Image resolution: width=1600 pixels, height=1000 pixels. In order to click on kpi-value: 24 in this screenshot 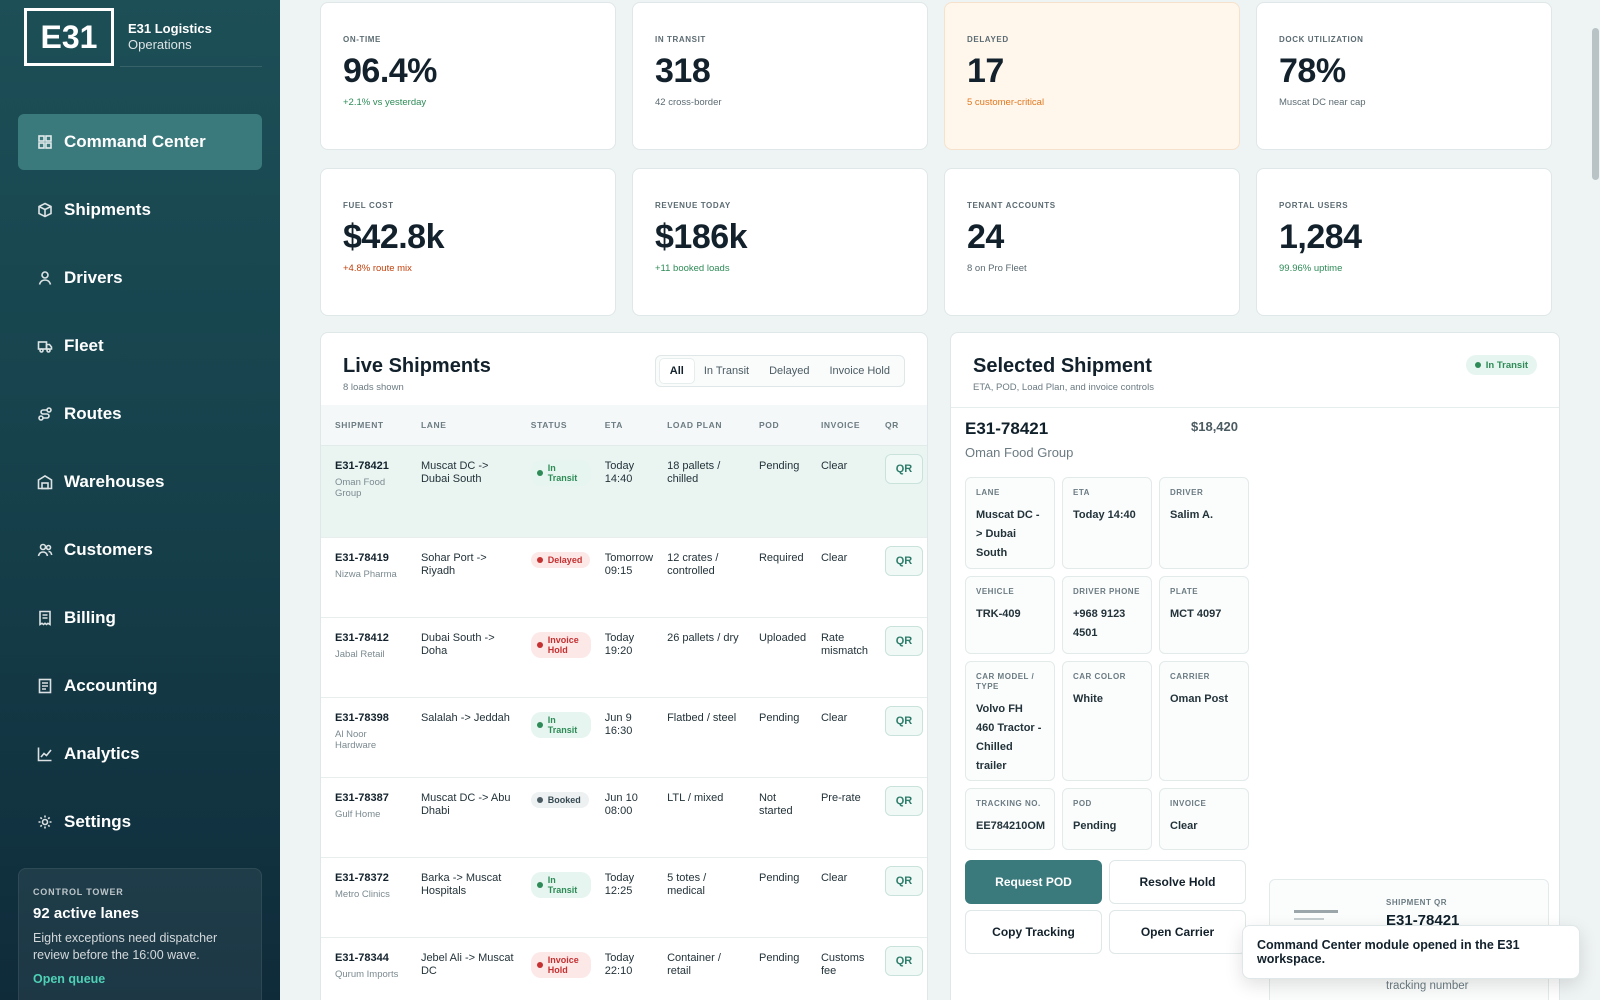, I will do `click(985, 237)`.